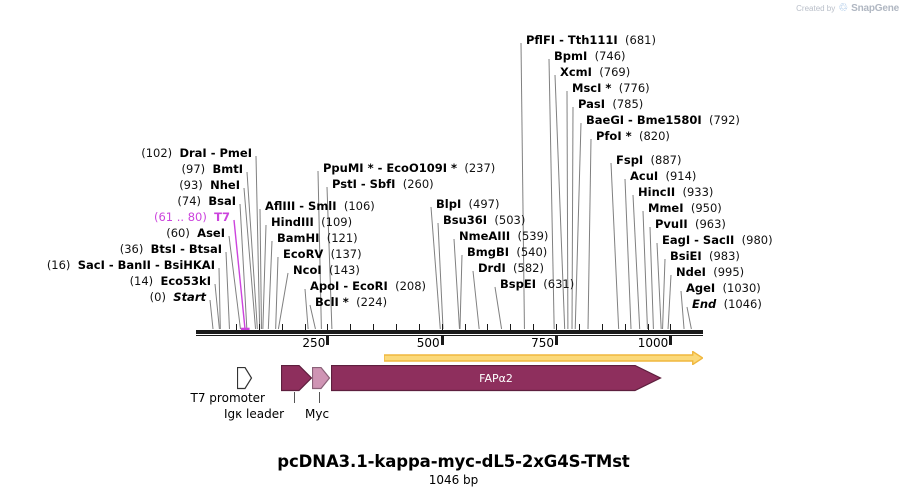  Describe the element at coordinates (115, 217) in the screenshot. I see `site-label-t7: (61 .. 80) T7` at that location.